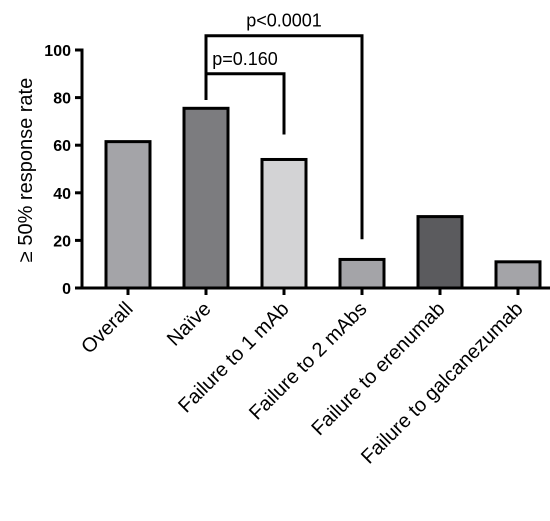  What do you see at coordinates (284, 21) in the screenshot?
I see `p-value-label: p<0.0001` at bounding box center [284, 21].